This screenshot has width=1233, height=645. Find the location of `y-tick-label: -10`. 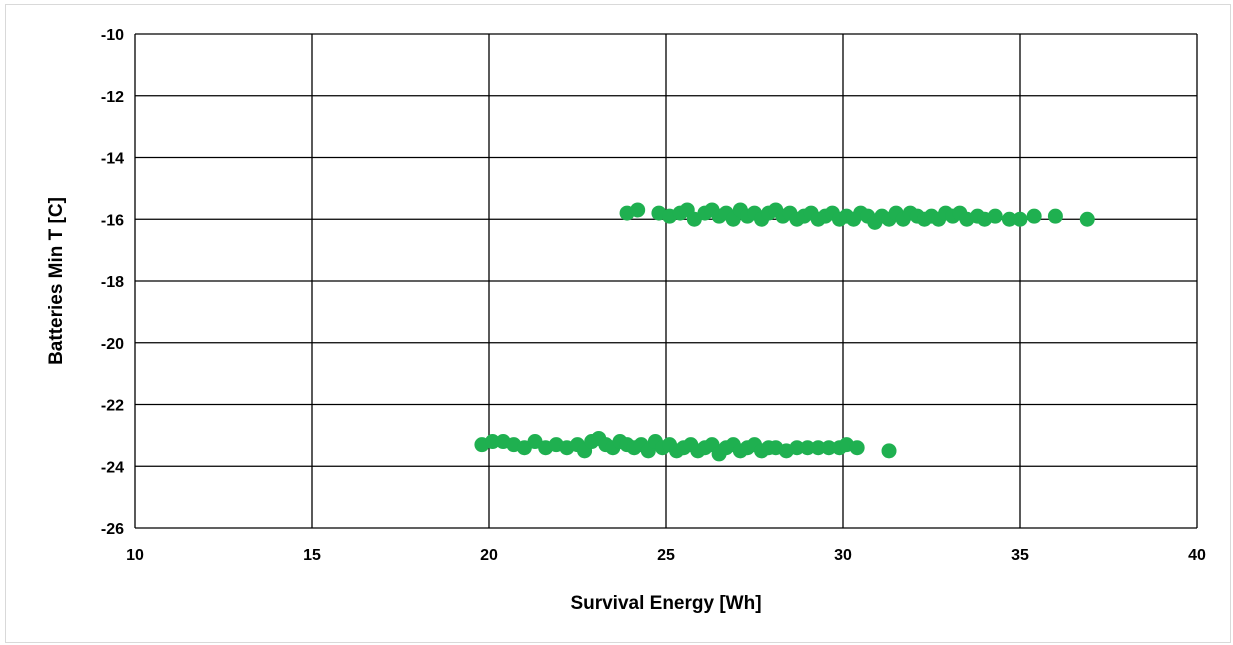

y-tick-label: -10 is located at coordinates (112, 35).